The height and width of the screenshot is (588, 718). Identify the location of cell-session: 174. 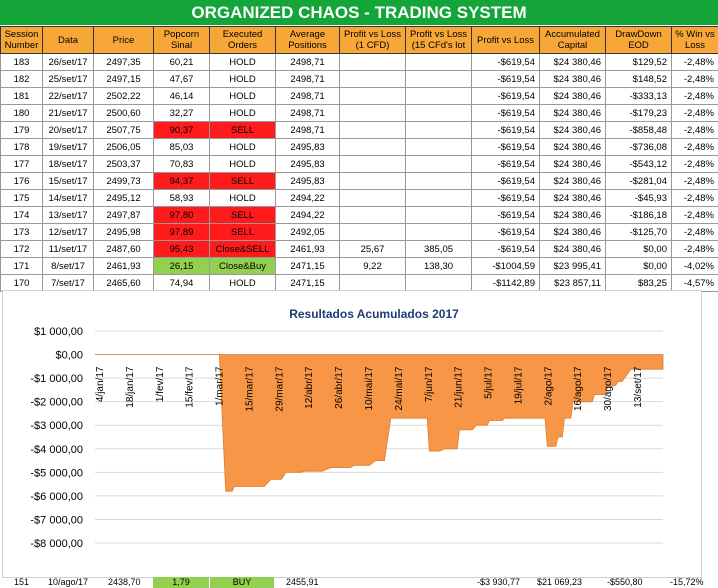
(21, 215).